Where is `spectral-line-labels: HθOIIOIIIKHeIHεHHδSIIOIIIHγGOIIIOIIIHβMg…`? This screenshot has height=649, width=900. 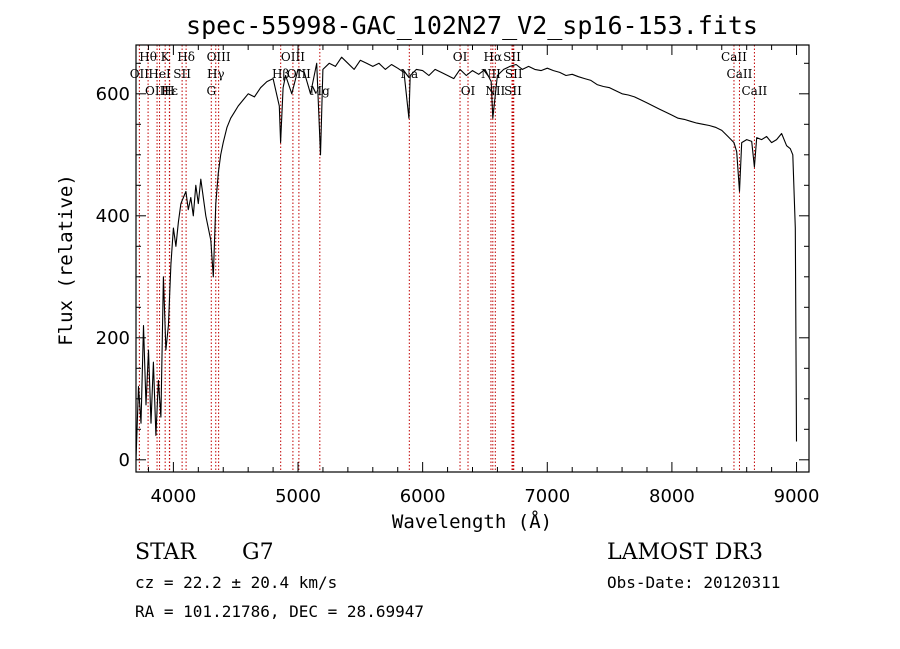 spectral-line-labels: HθOIIOIIIKHeIHεHHδSIIOIIIHγGOIIIOIIIHβMg… is located at coordinates (449, 74).